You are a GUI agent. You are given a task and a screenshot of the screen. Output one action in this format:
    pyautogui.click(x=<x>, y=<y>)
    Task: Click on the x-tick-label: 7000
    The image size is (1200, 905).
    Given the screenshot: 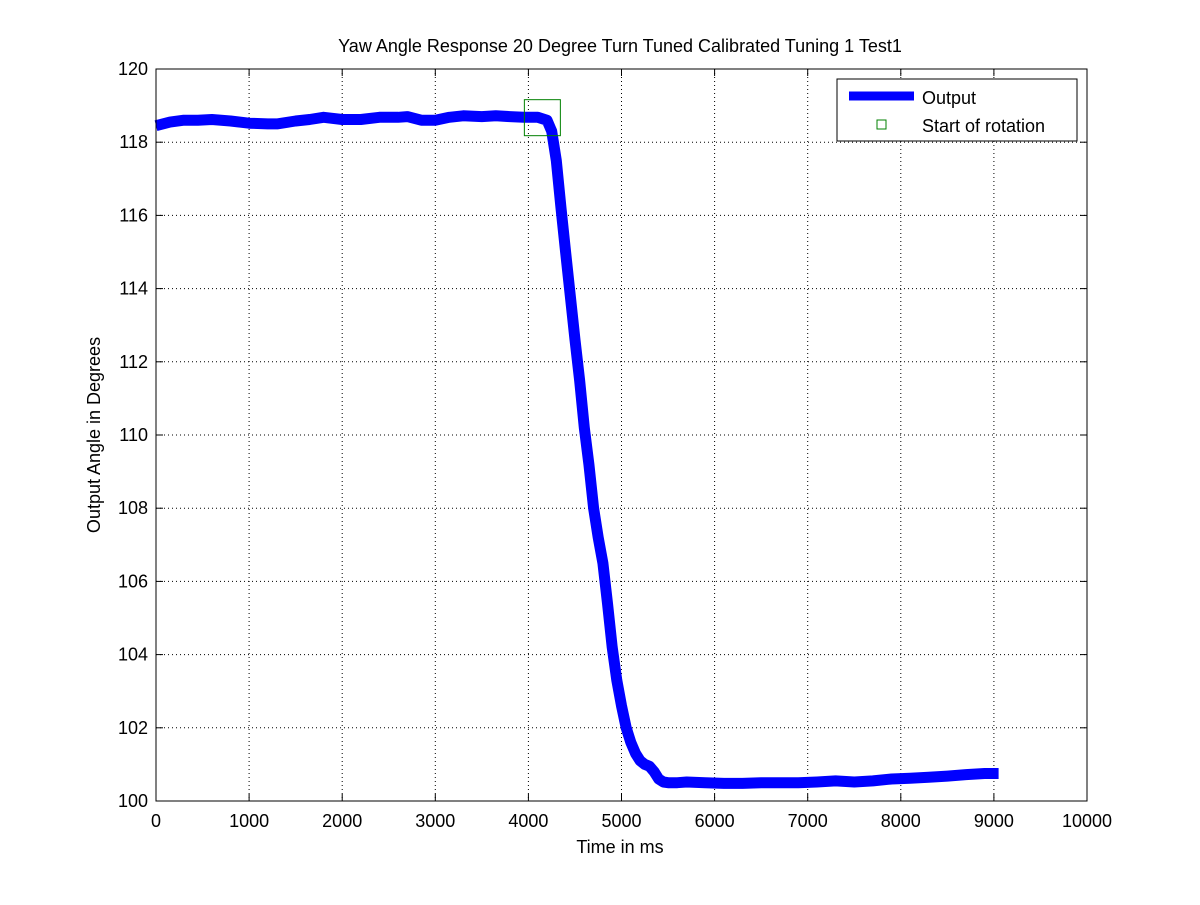 What is the action you would take?
    pyautogui.click(x=808, y=821)
    